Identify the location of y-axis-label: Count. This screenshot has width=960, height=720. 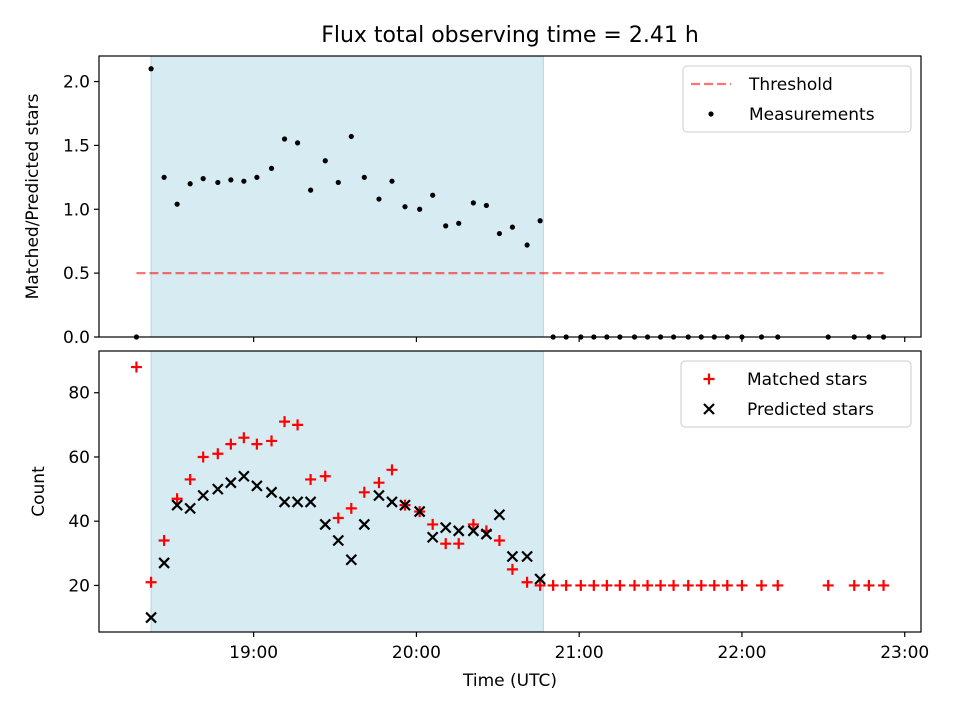
(39, 491).